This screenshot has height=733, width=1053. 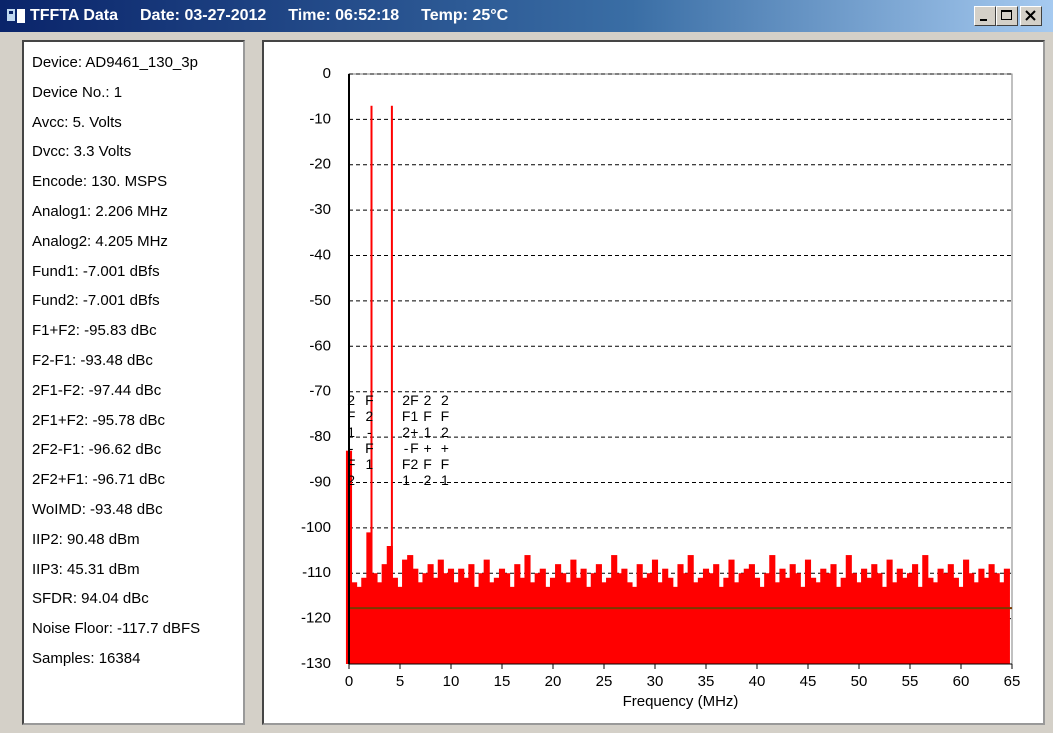 I want to click on info-line: 2F2+F1: -96.71 dBc, so click(x=98, y=480).